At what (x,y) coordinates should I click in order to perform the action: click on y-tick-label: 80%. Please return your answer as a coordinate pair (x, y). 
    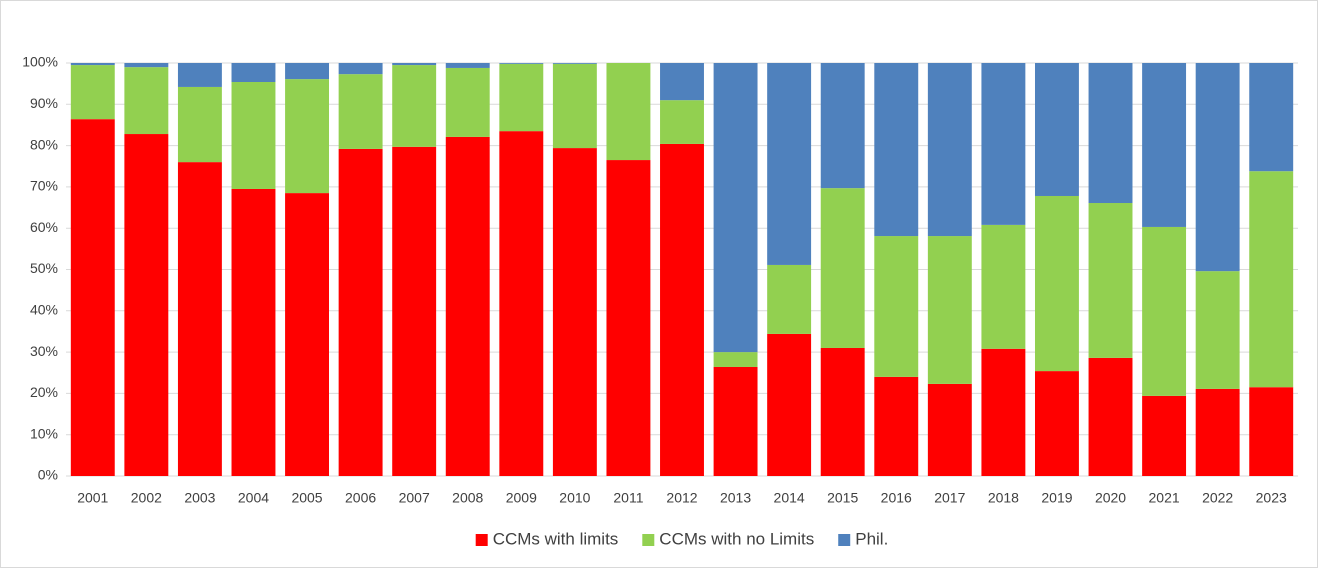
    Looking at the image, I should click on (44, 144).